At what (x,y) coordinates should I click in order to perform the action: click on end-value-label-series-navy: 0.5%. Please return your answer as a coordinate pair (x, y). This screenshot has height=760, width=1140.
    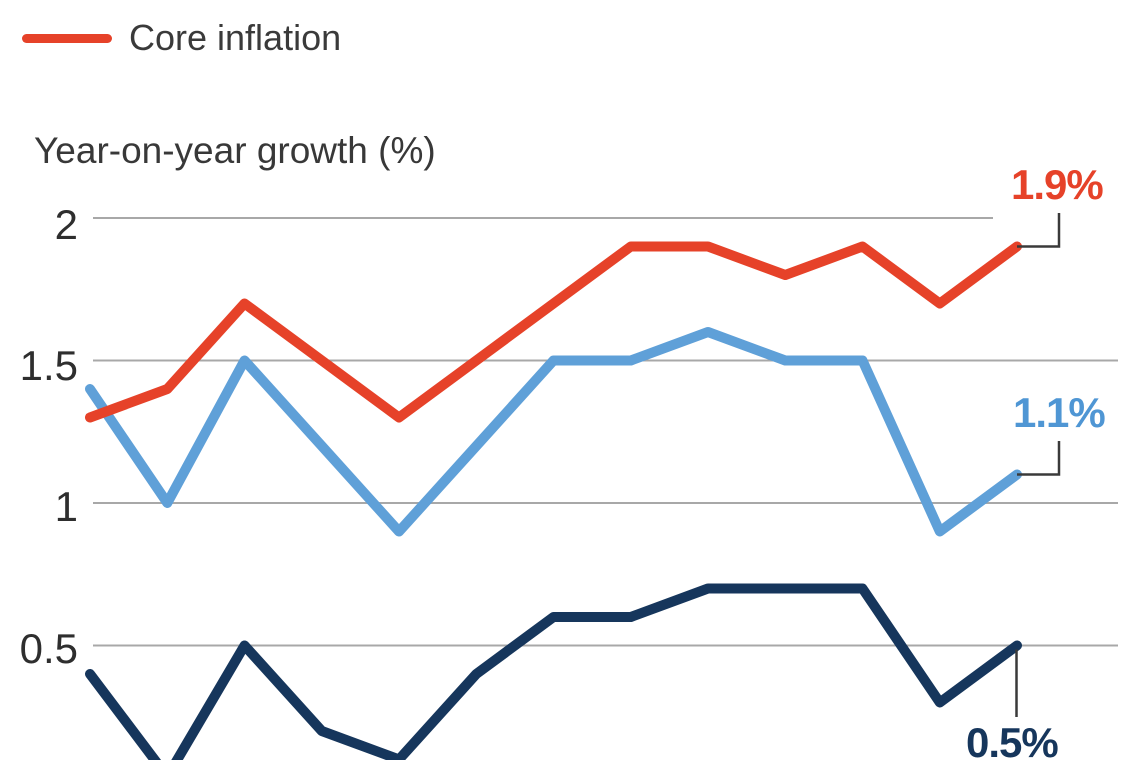
    Looking at the image, I should click on (1012, 739).